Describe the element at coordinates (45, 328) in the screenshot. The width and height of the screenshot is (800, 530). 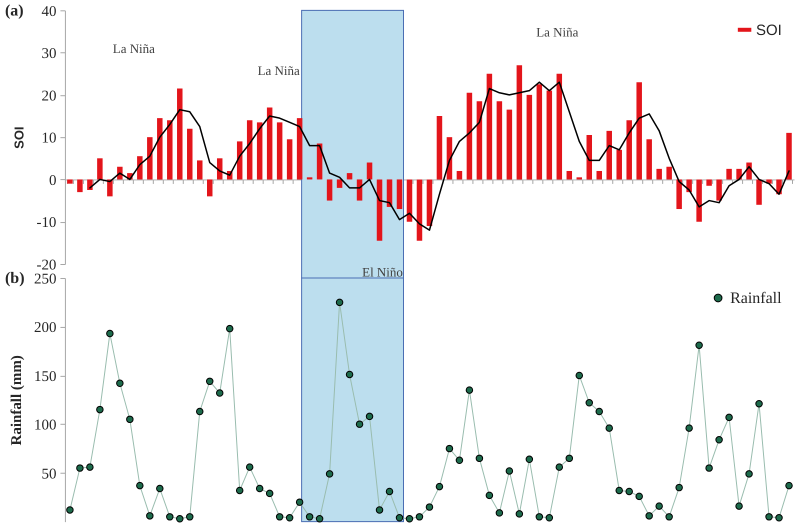
I see `y-tick-label: 200` at that location.